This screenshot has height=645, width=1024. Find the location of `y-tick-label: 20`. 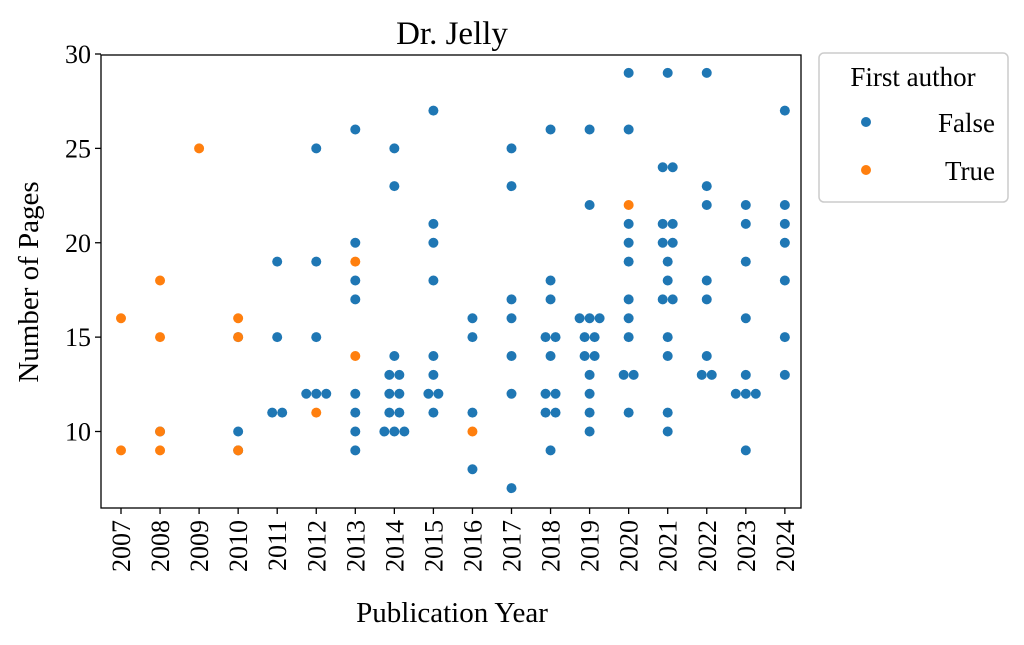

y-tick-label: 20 is located at coordinates (78, 243).